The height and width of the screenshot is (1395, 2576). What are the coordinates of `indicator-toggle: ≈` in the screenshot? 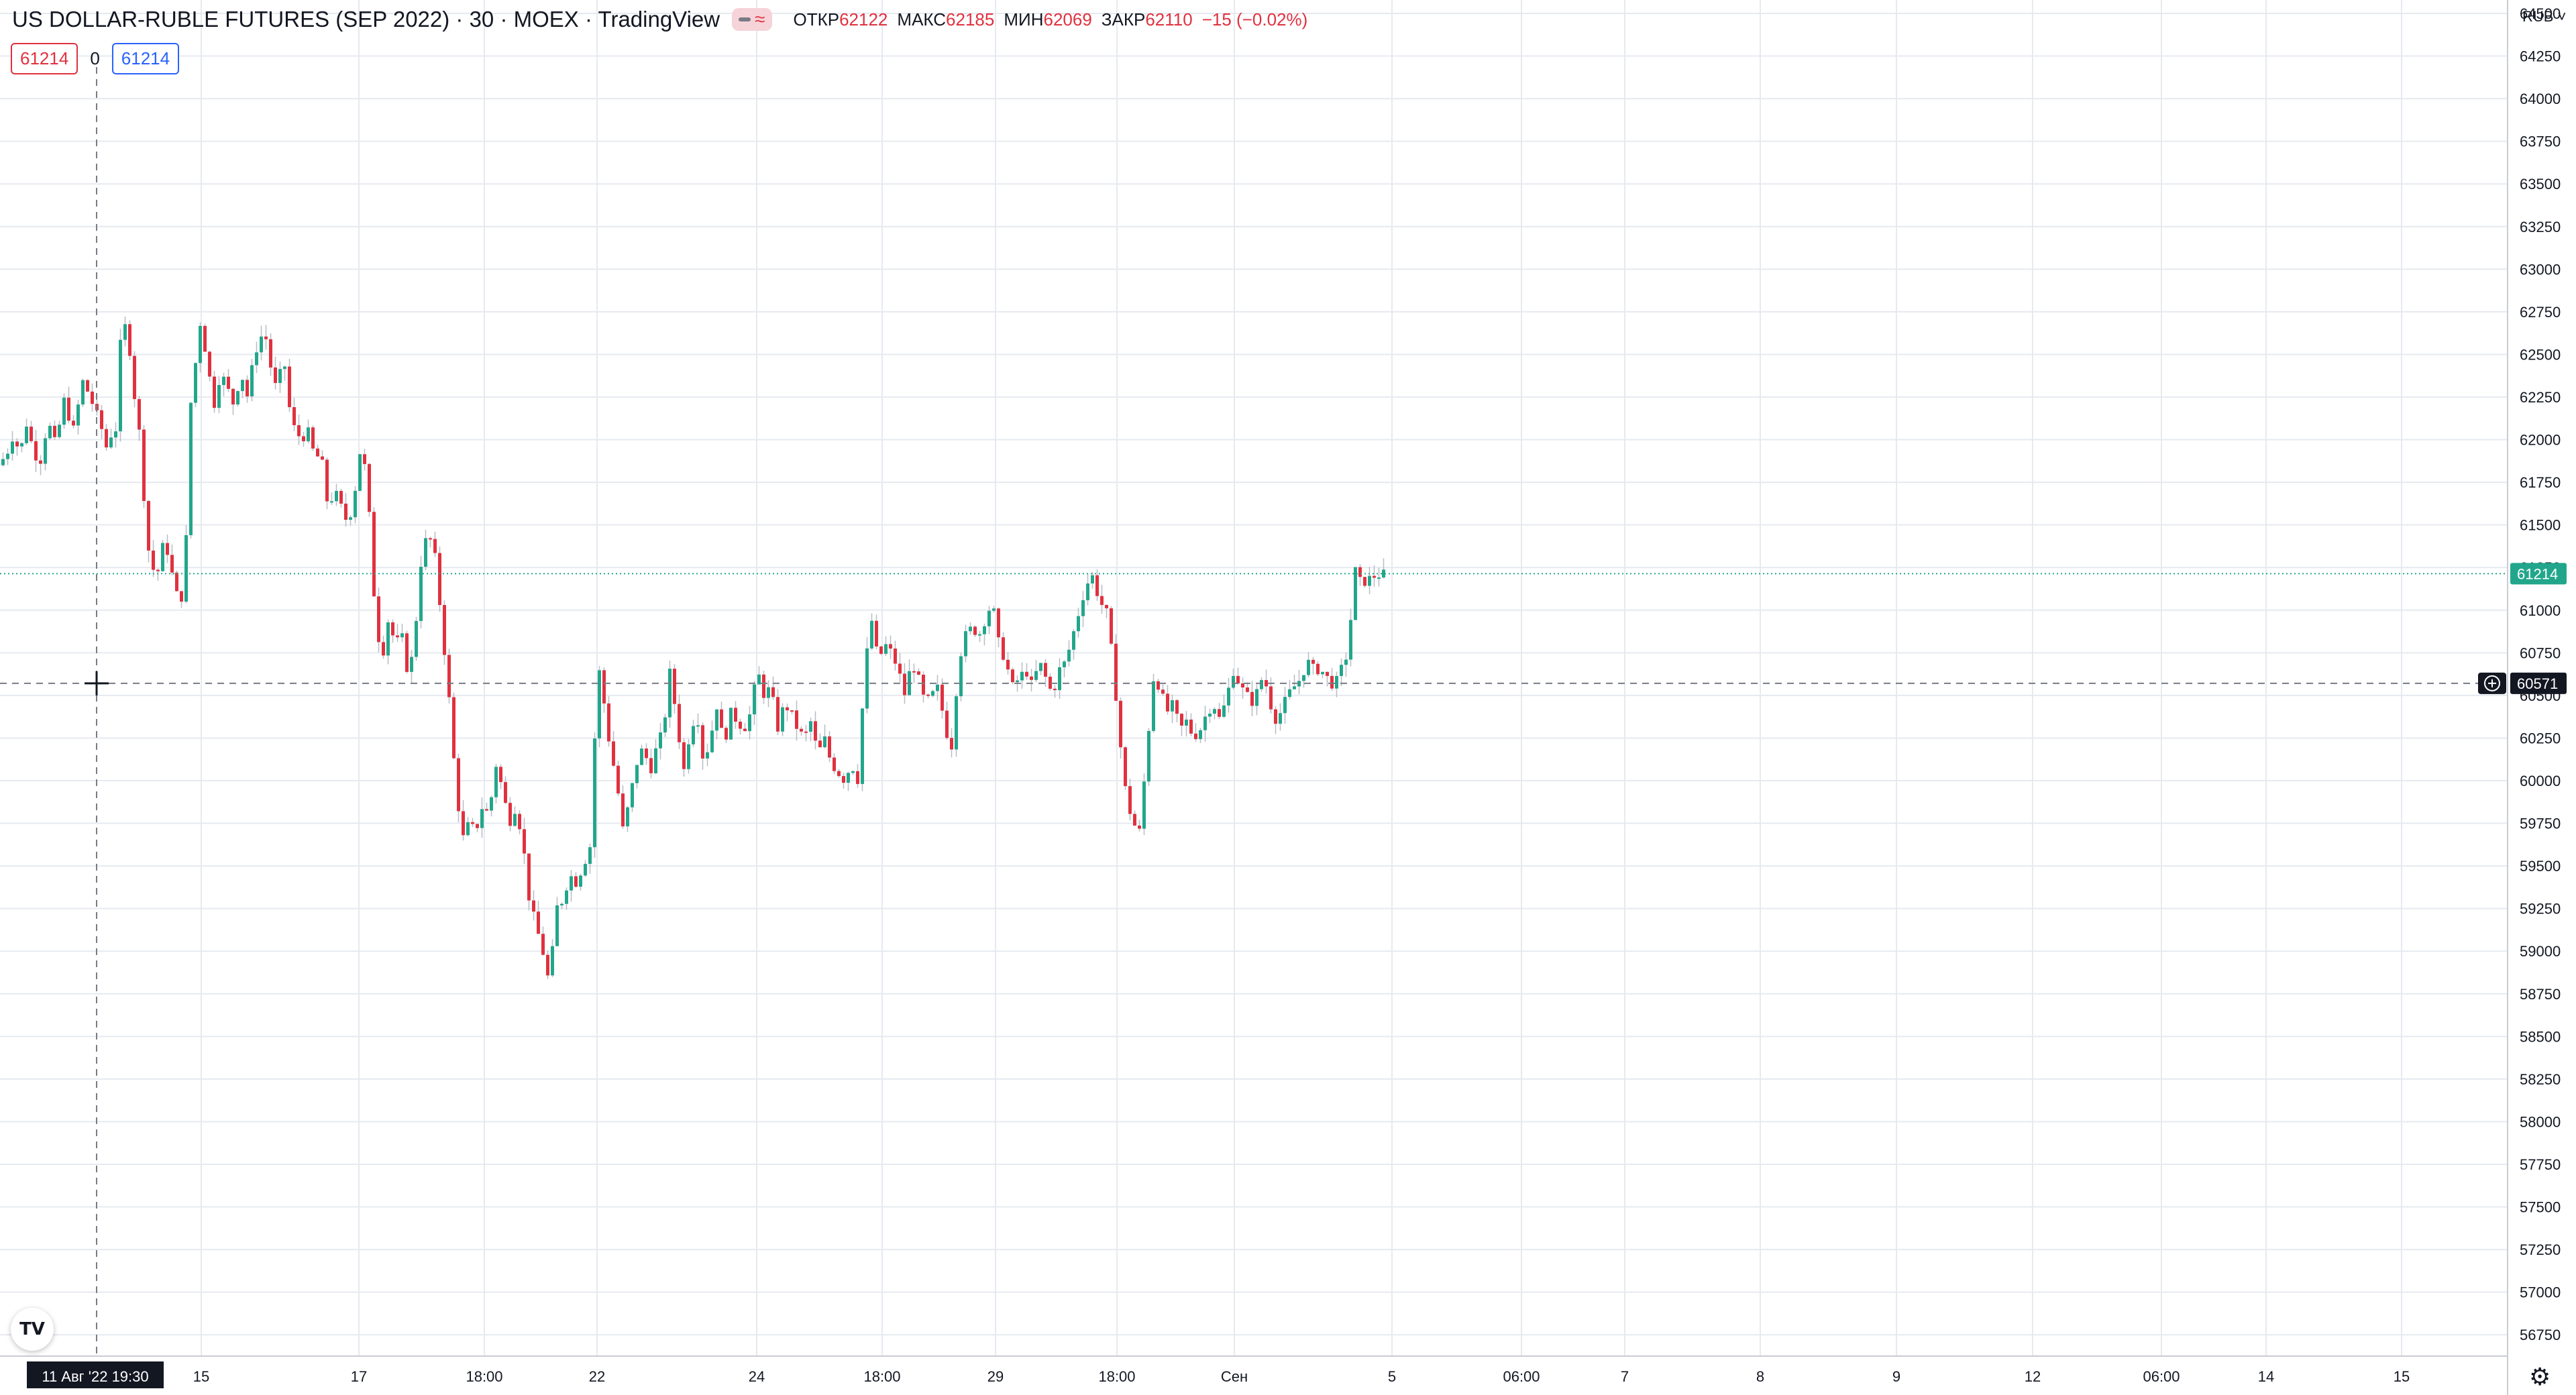 It's located at (752, 19).